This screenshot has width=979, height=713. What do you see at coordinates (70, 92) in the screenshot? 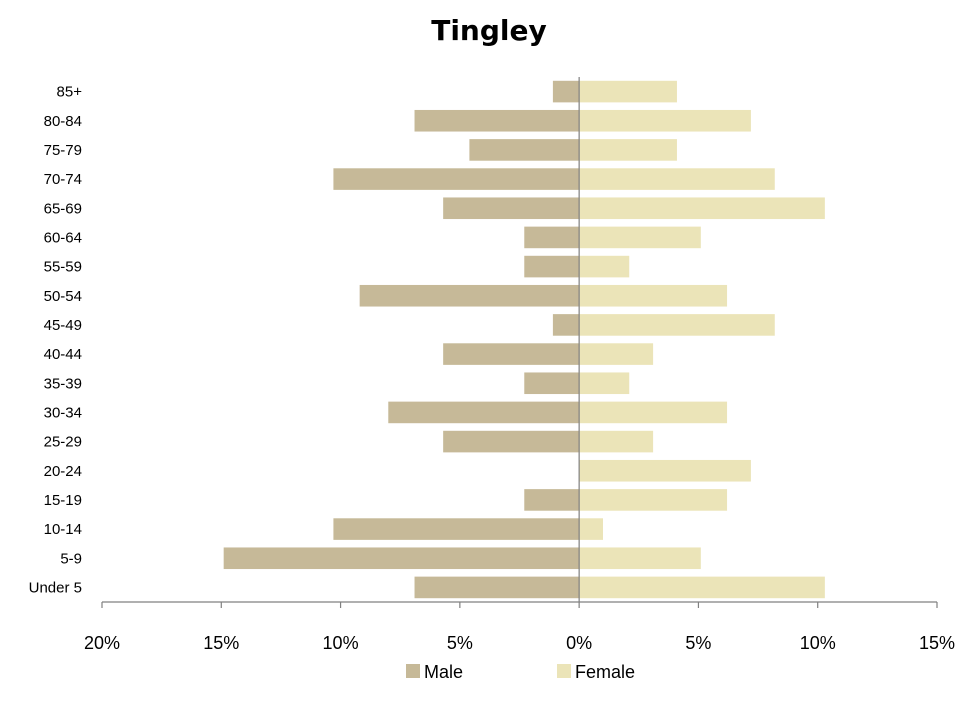
I see `category-label-85: 85+` at bounding box center [70, 92].